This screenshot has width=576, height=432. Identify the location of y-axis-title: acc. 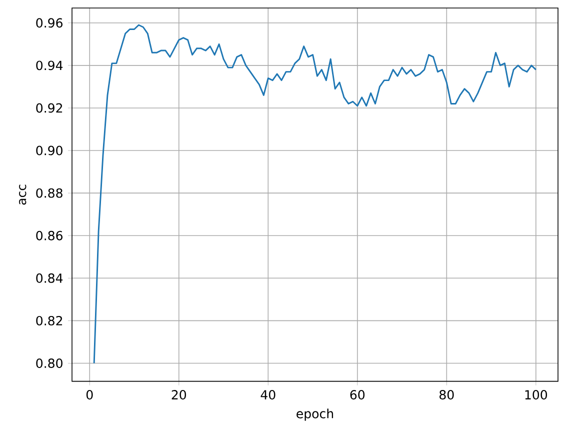
(22, 194).